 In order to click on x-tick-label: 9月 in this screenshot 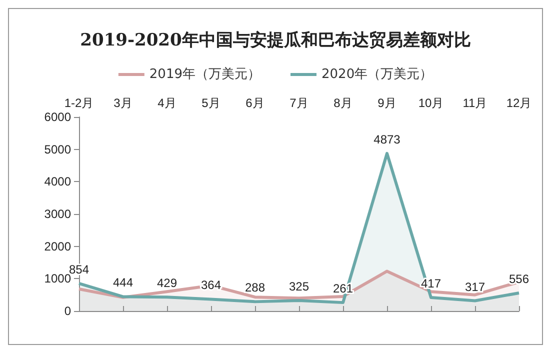, I will do `click(387, 103)`.